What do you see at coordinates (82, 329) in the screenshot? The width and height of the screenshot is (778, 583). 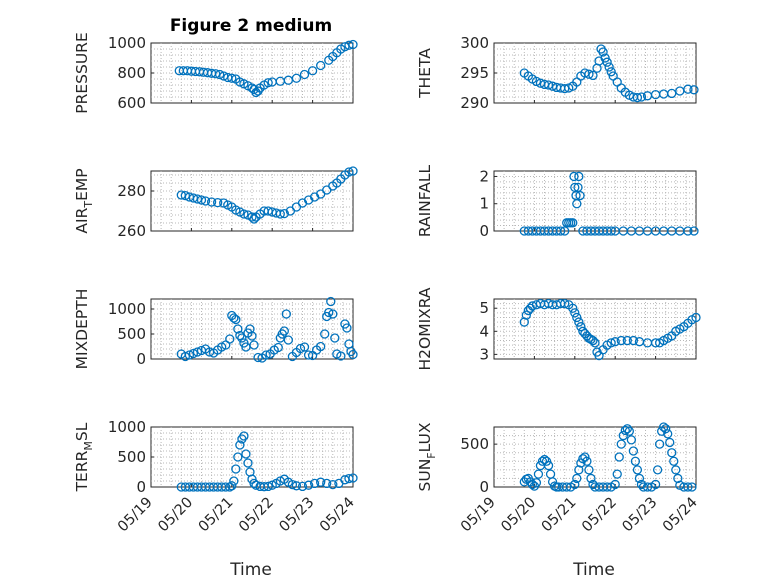 I see `y-axis-label: MIXDEPTH` at bounding box center [82, 329].